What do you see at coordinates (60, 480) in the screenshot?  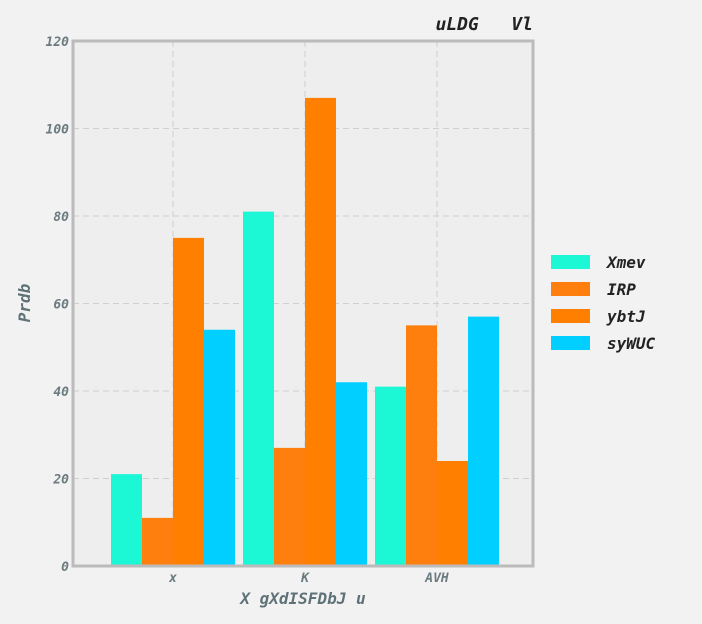 I see `y-tick-label: 20` at bounding box center [60, 480].